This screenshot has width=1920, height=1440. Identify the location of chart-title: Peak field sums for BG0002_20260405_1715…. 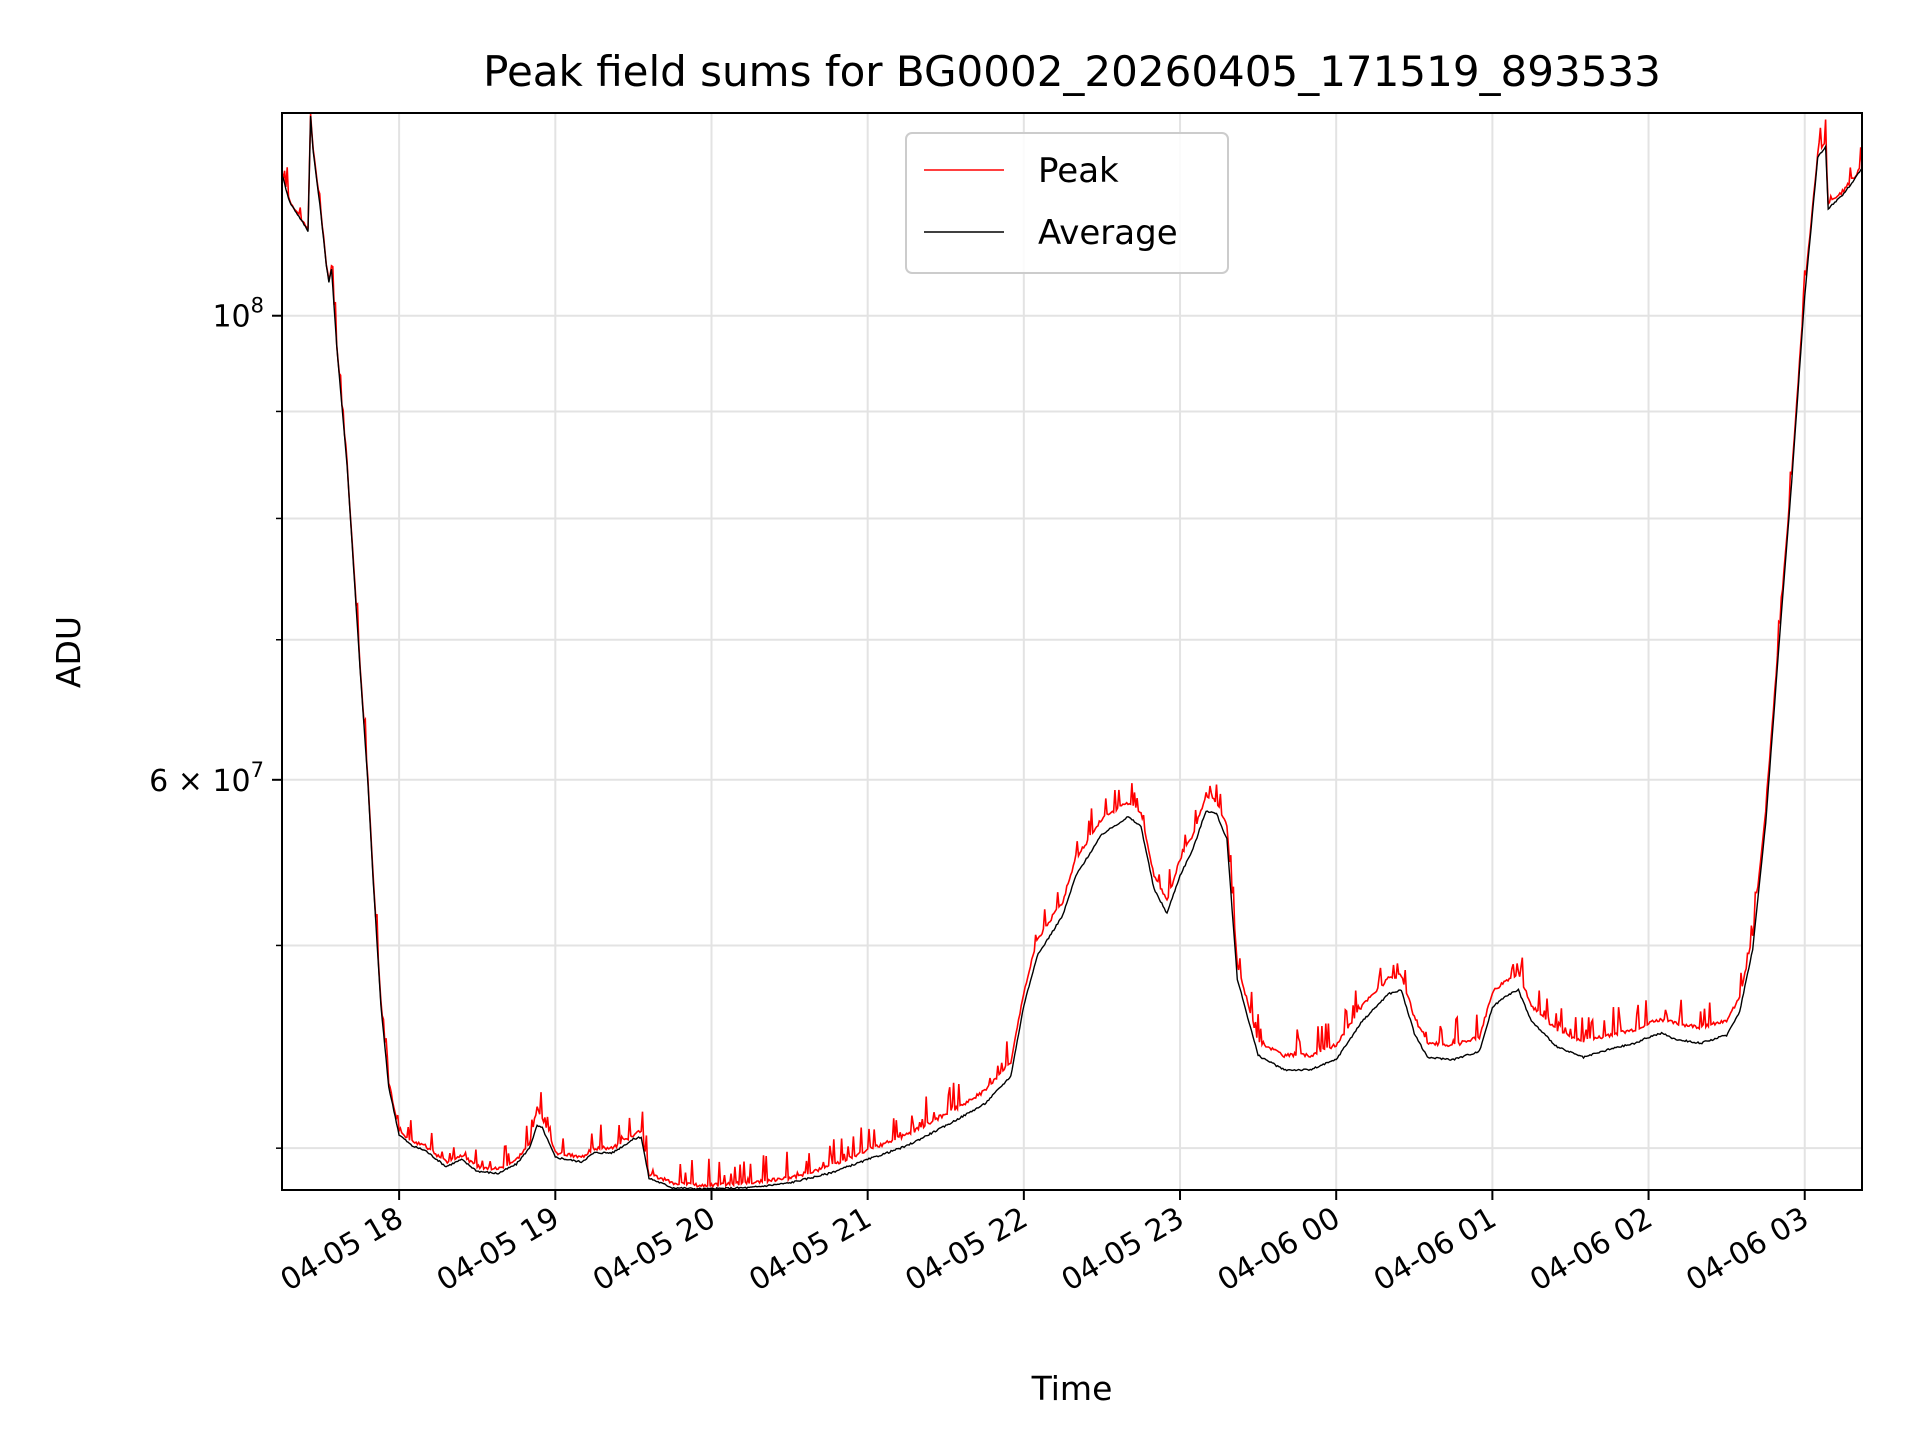
(1072, 71).